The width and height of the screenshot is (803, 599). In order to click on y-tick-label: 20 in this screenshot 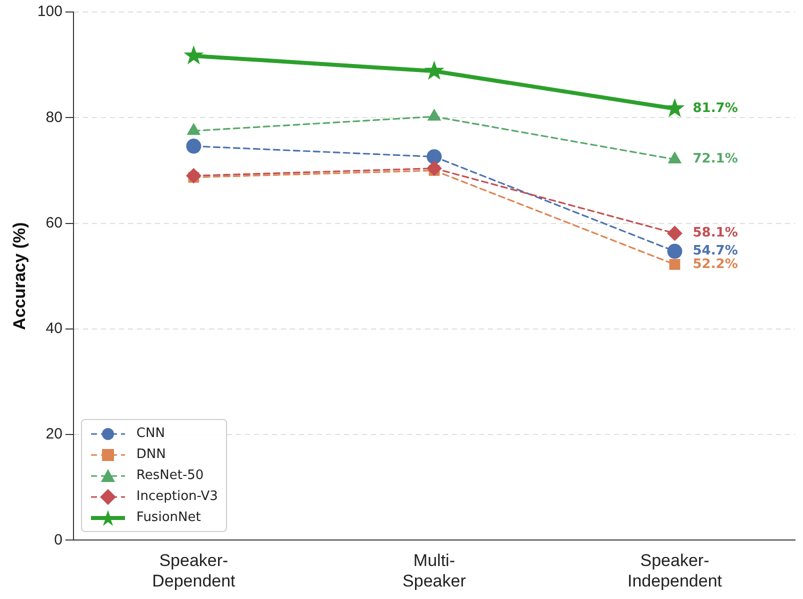, I will do `click(54, 434)`.